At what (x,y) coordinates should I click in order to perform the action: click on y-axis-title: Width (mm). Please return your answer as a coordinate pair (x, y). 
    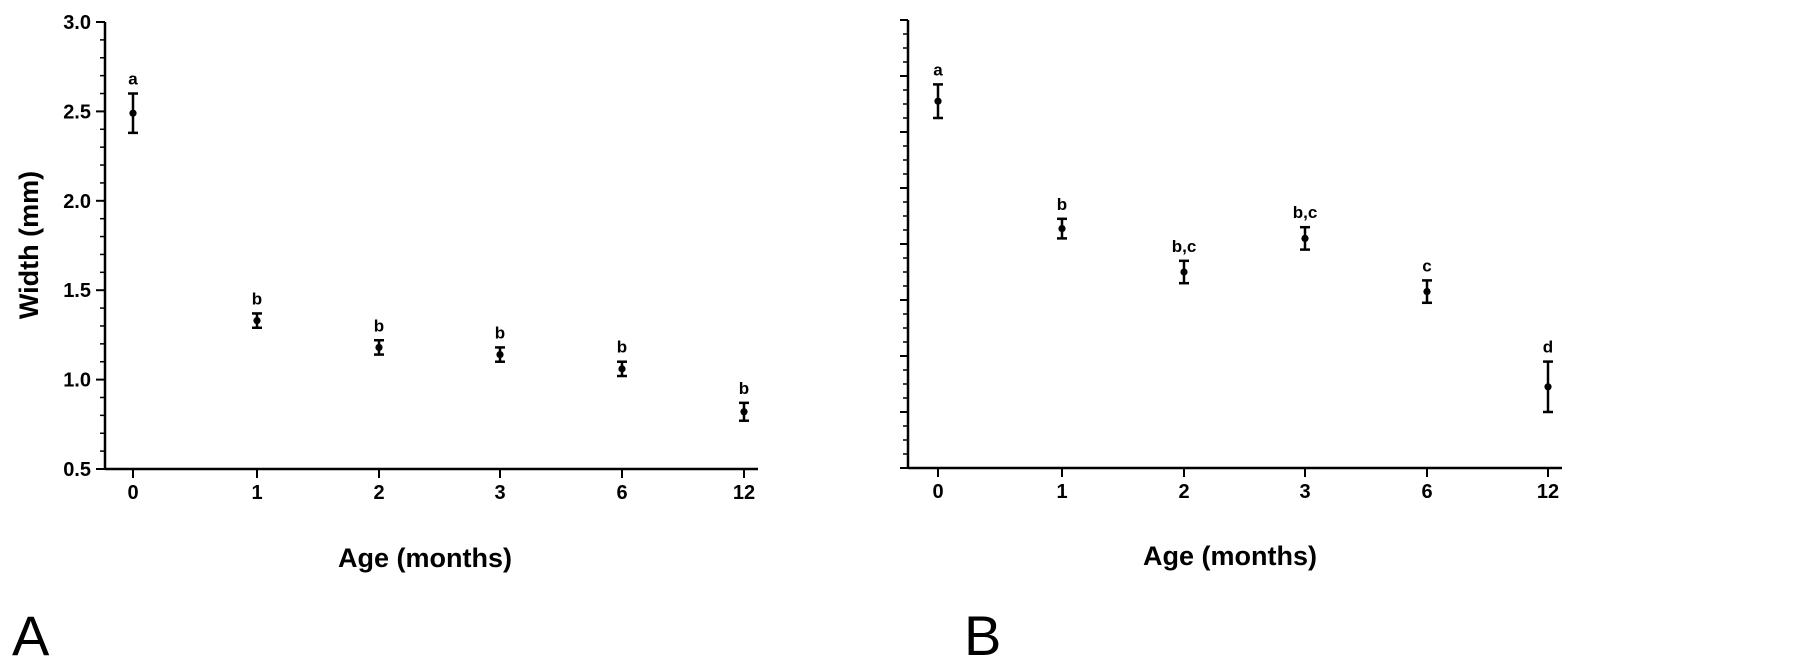
    Looking at the image, I should click on (29, 245).